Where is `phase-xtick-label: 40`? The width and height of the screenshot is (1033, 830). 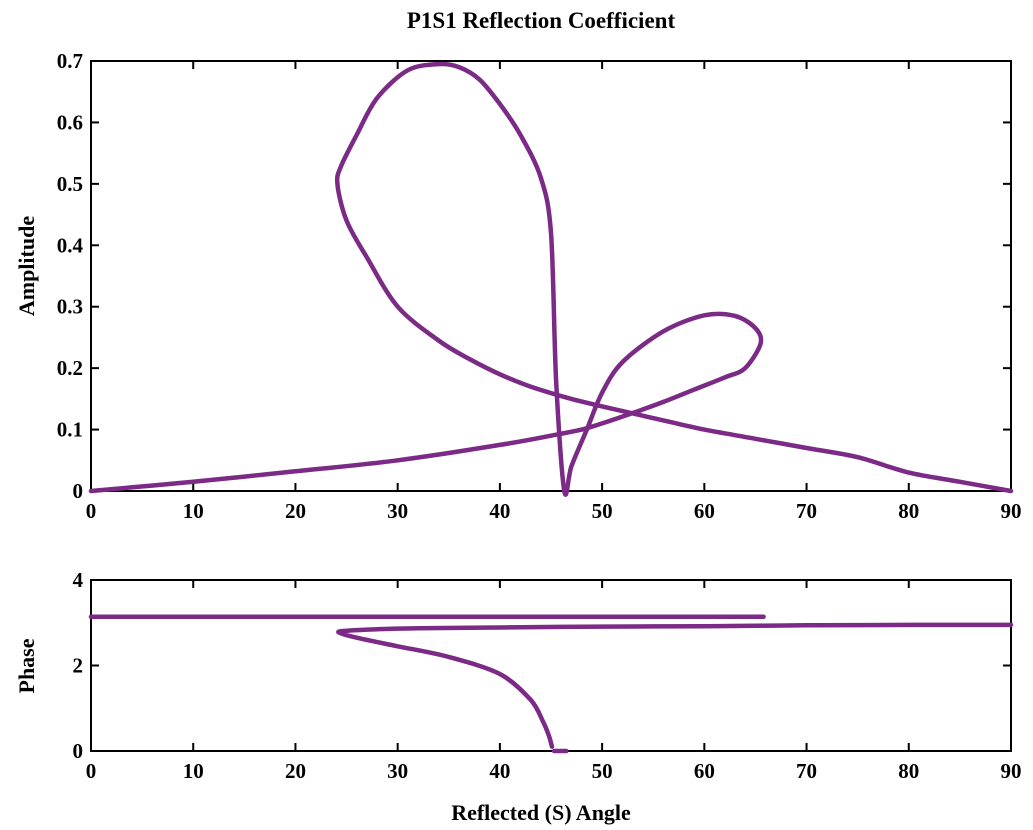 phase-xtick-label: 40 is located at coordinates (499, 771).